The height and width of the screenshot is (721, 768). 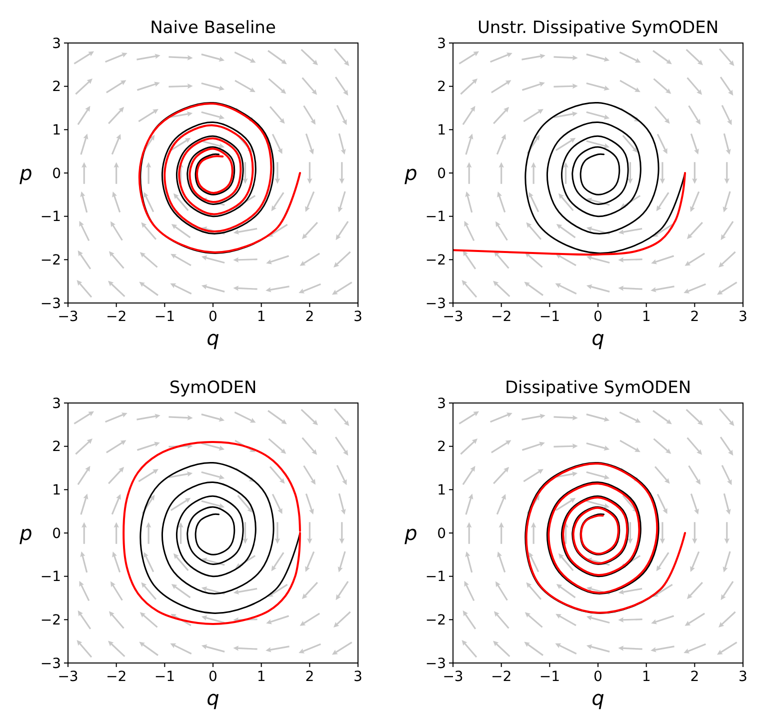 What do you see at coordinates (213, 388) in the screenshot?
I see `chart-title: SymODEN` at bounding box center [213, 388].